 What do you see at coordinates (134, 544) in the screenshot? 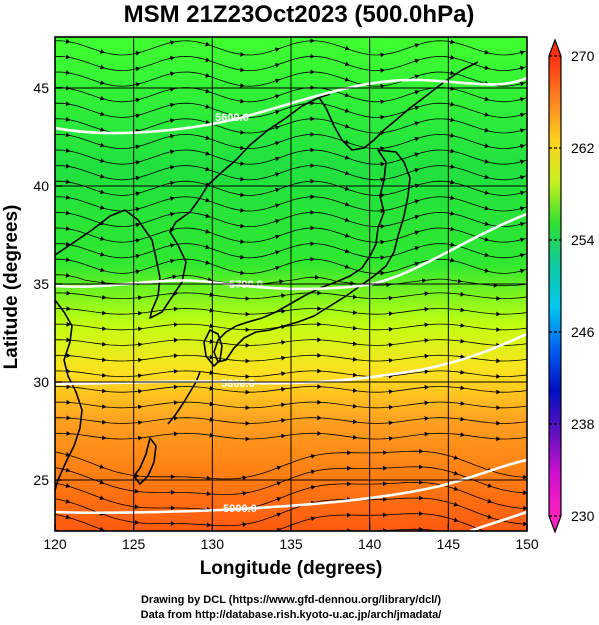
I see `x-tick-label: 125` at bounding box center [134, 544].